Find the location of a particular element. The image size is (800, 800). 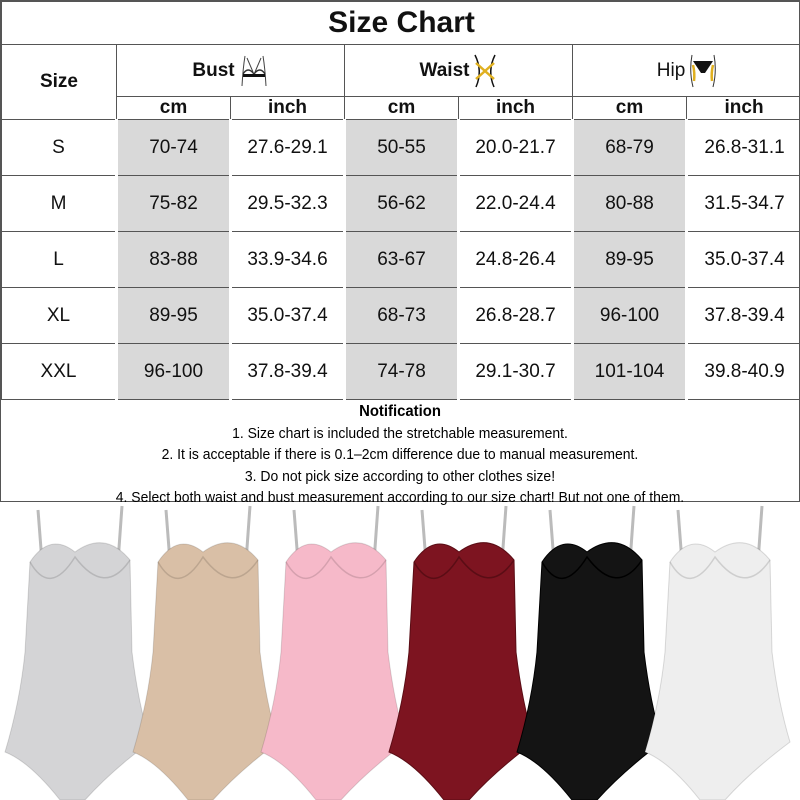

measurement-cell: 50-55 is located at coordinates (401, 147).